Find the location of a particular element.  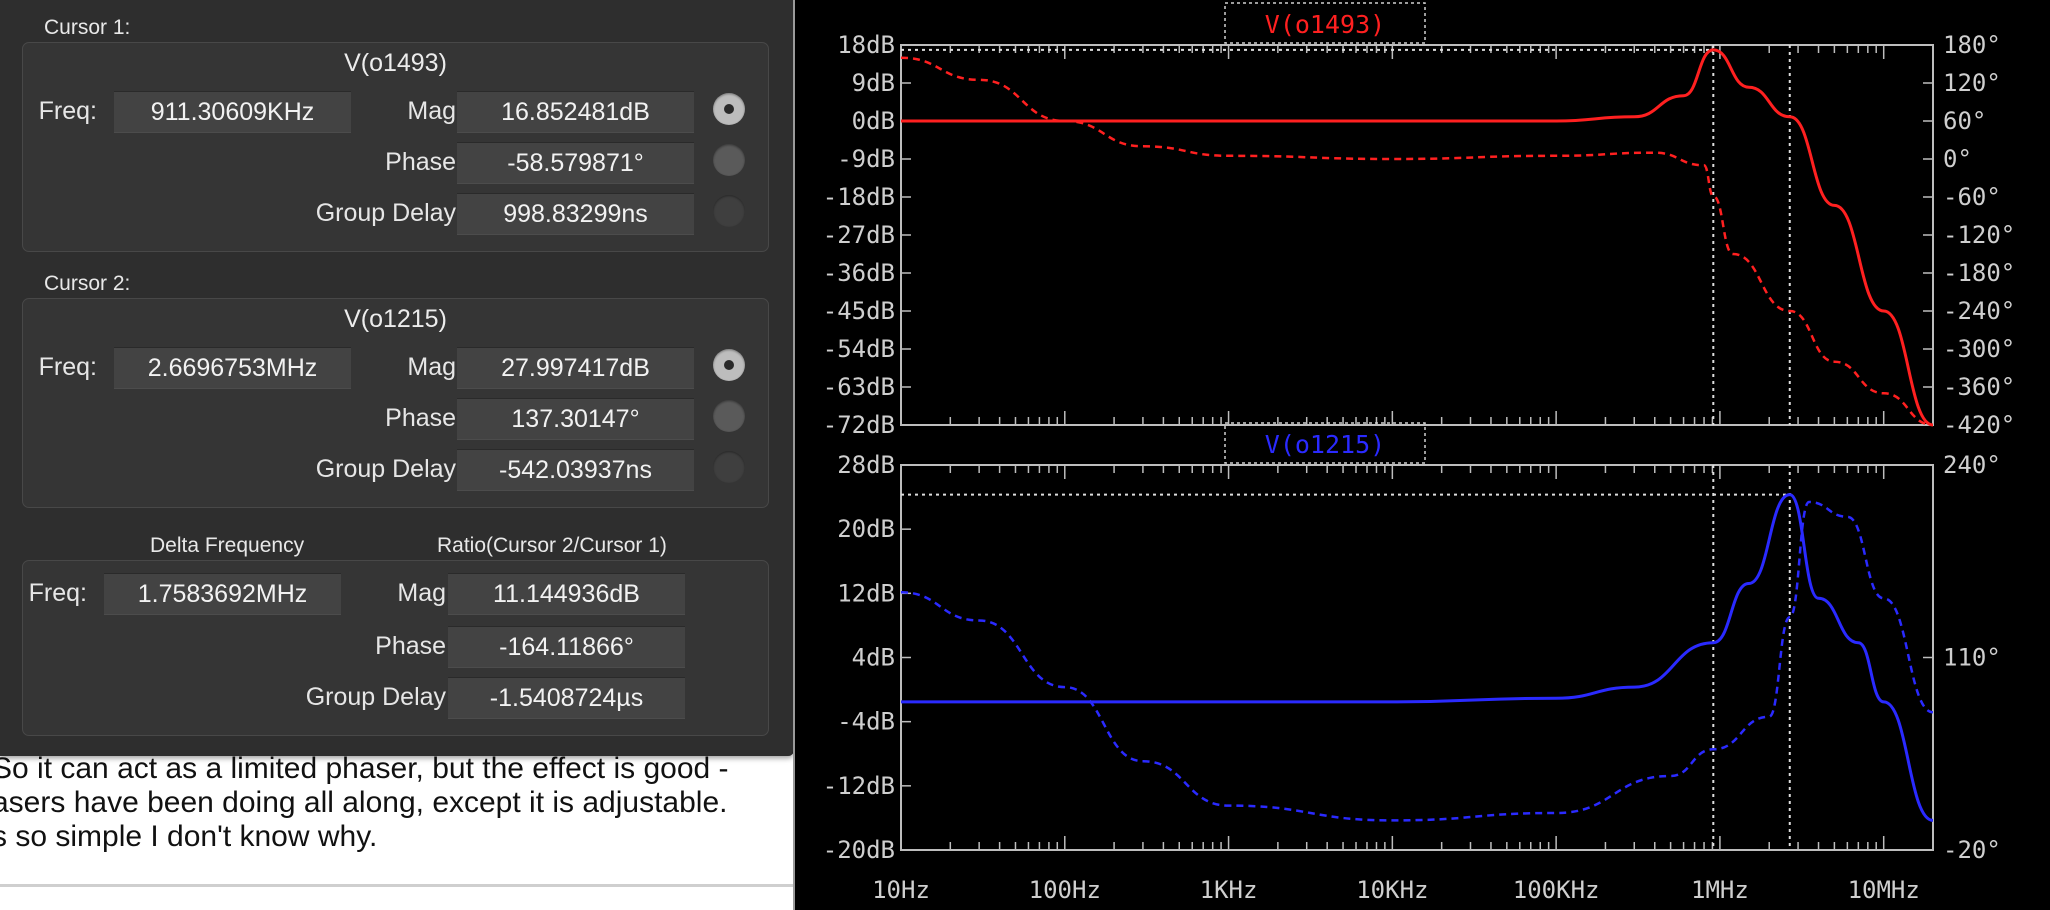

y2-tick-label: 240° is located at coordinates (1972, 465).